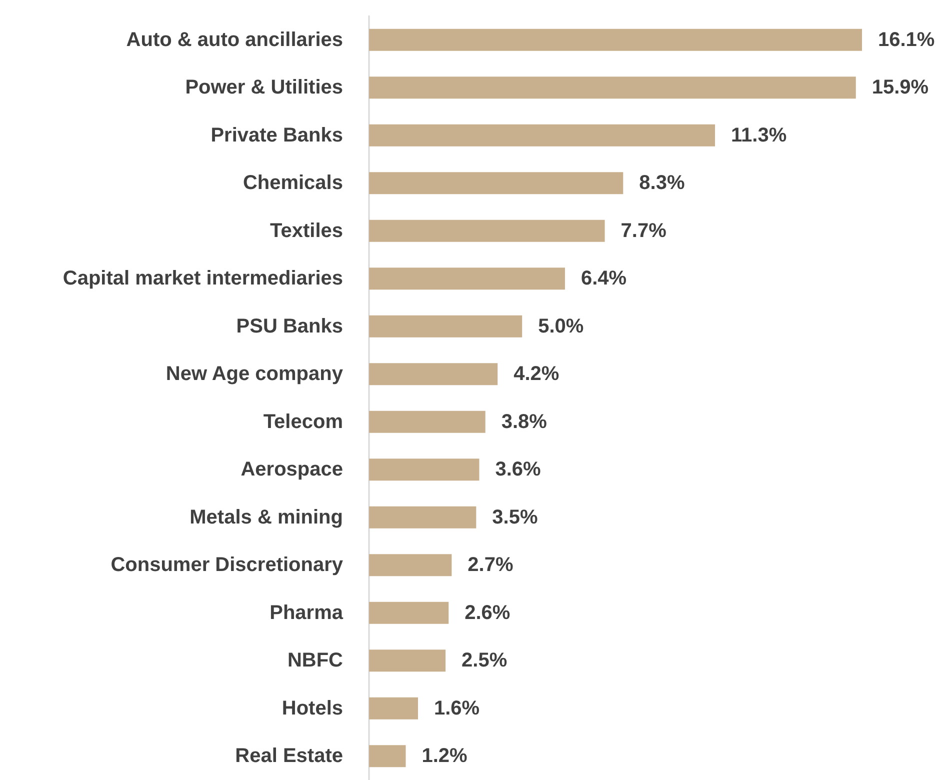 Image resolution: width=946 pixels, height=780 pixels. Describe the element at coordinates (900, 87) in the screenshot. I see `data-label: 15.9%` at that location.